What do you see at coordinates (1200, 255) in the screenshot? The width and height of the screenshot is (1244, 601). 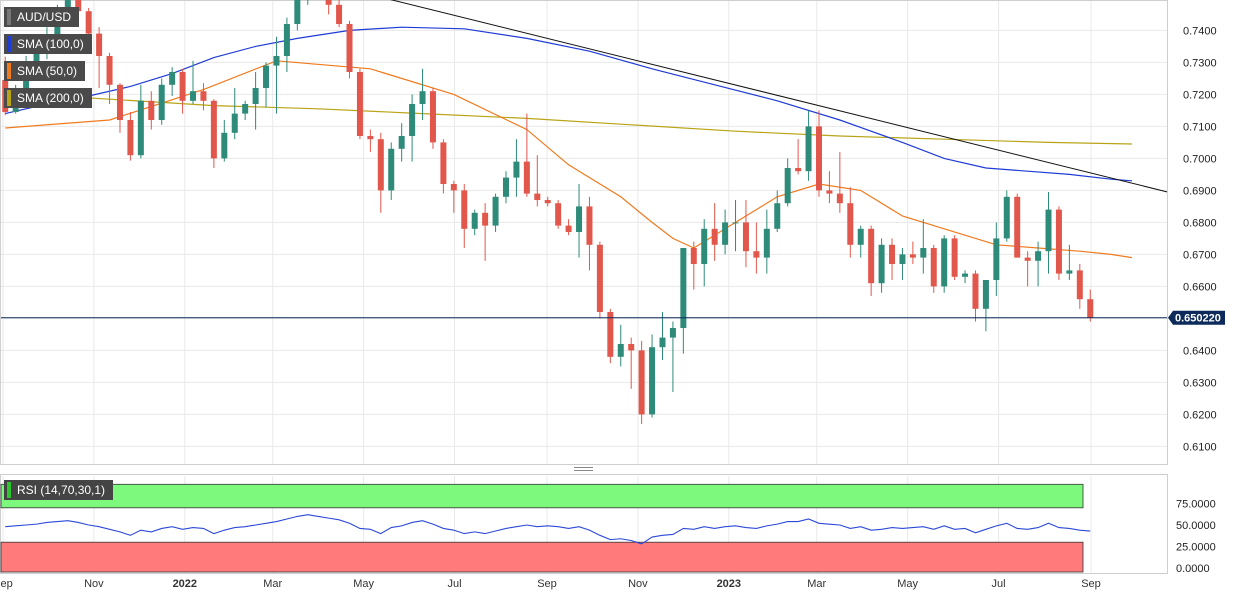 I see `price-tick-label: 0.6700` at bounding box center [1200, 255].